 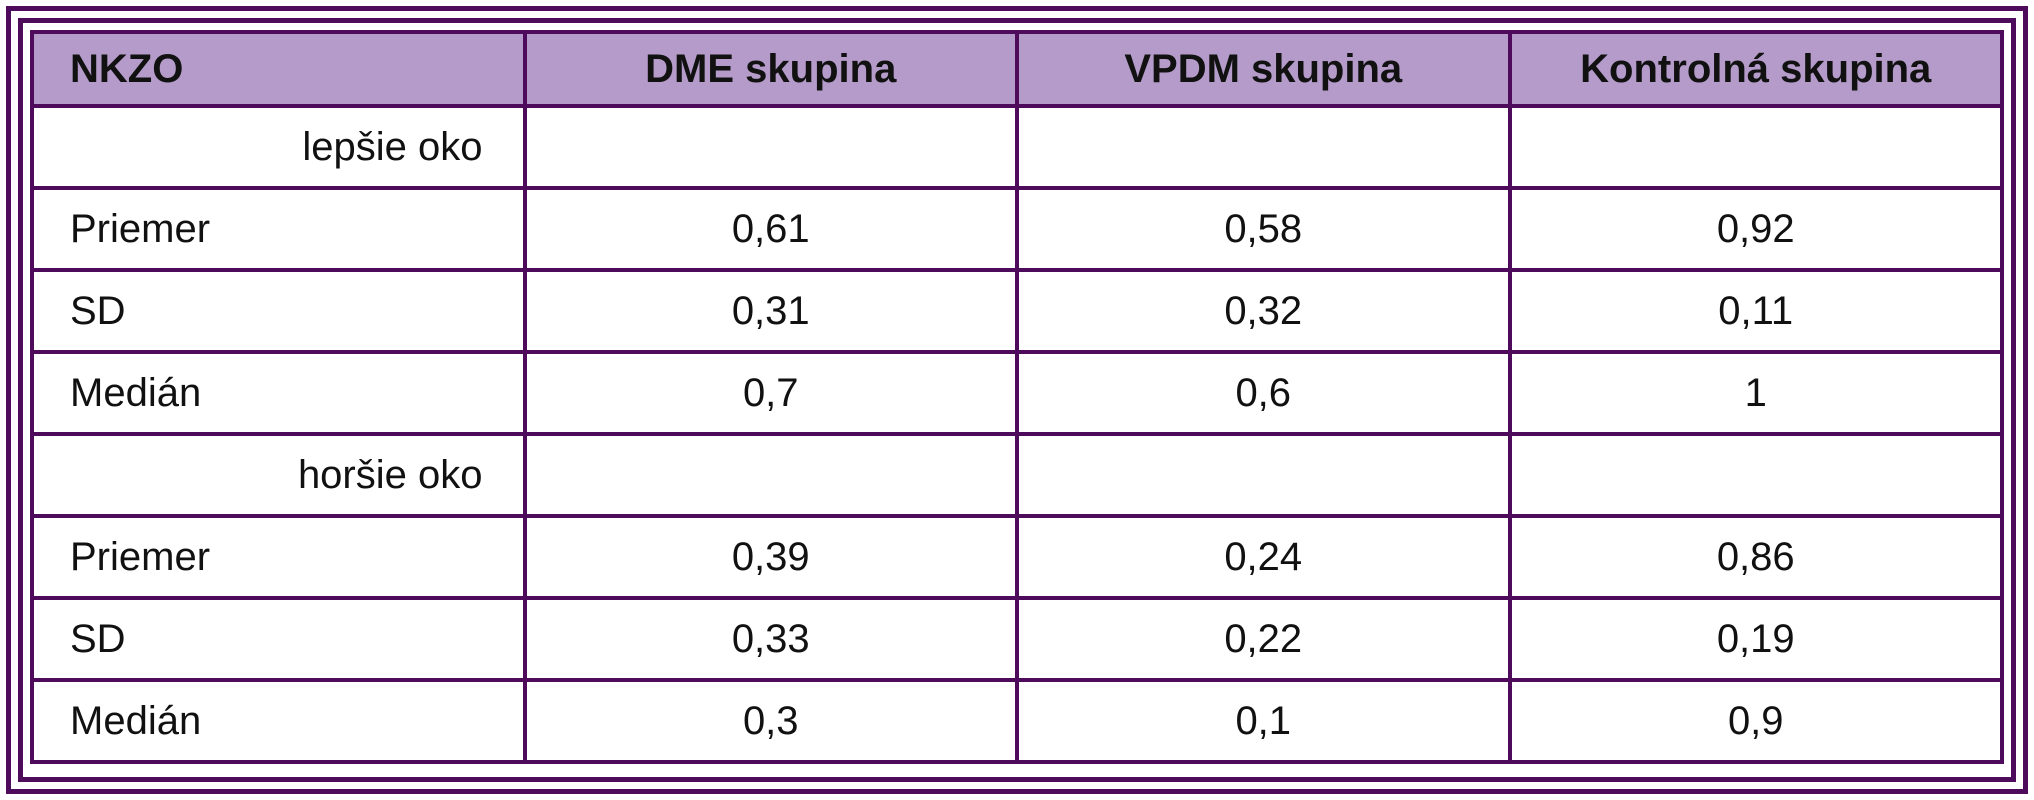 What do you see at coordinates (770, 229) in the screenshot?
I see `cell: 0,61` at bounding box center [770, 229].